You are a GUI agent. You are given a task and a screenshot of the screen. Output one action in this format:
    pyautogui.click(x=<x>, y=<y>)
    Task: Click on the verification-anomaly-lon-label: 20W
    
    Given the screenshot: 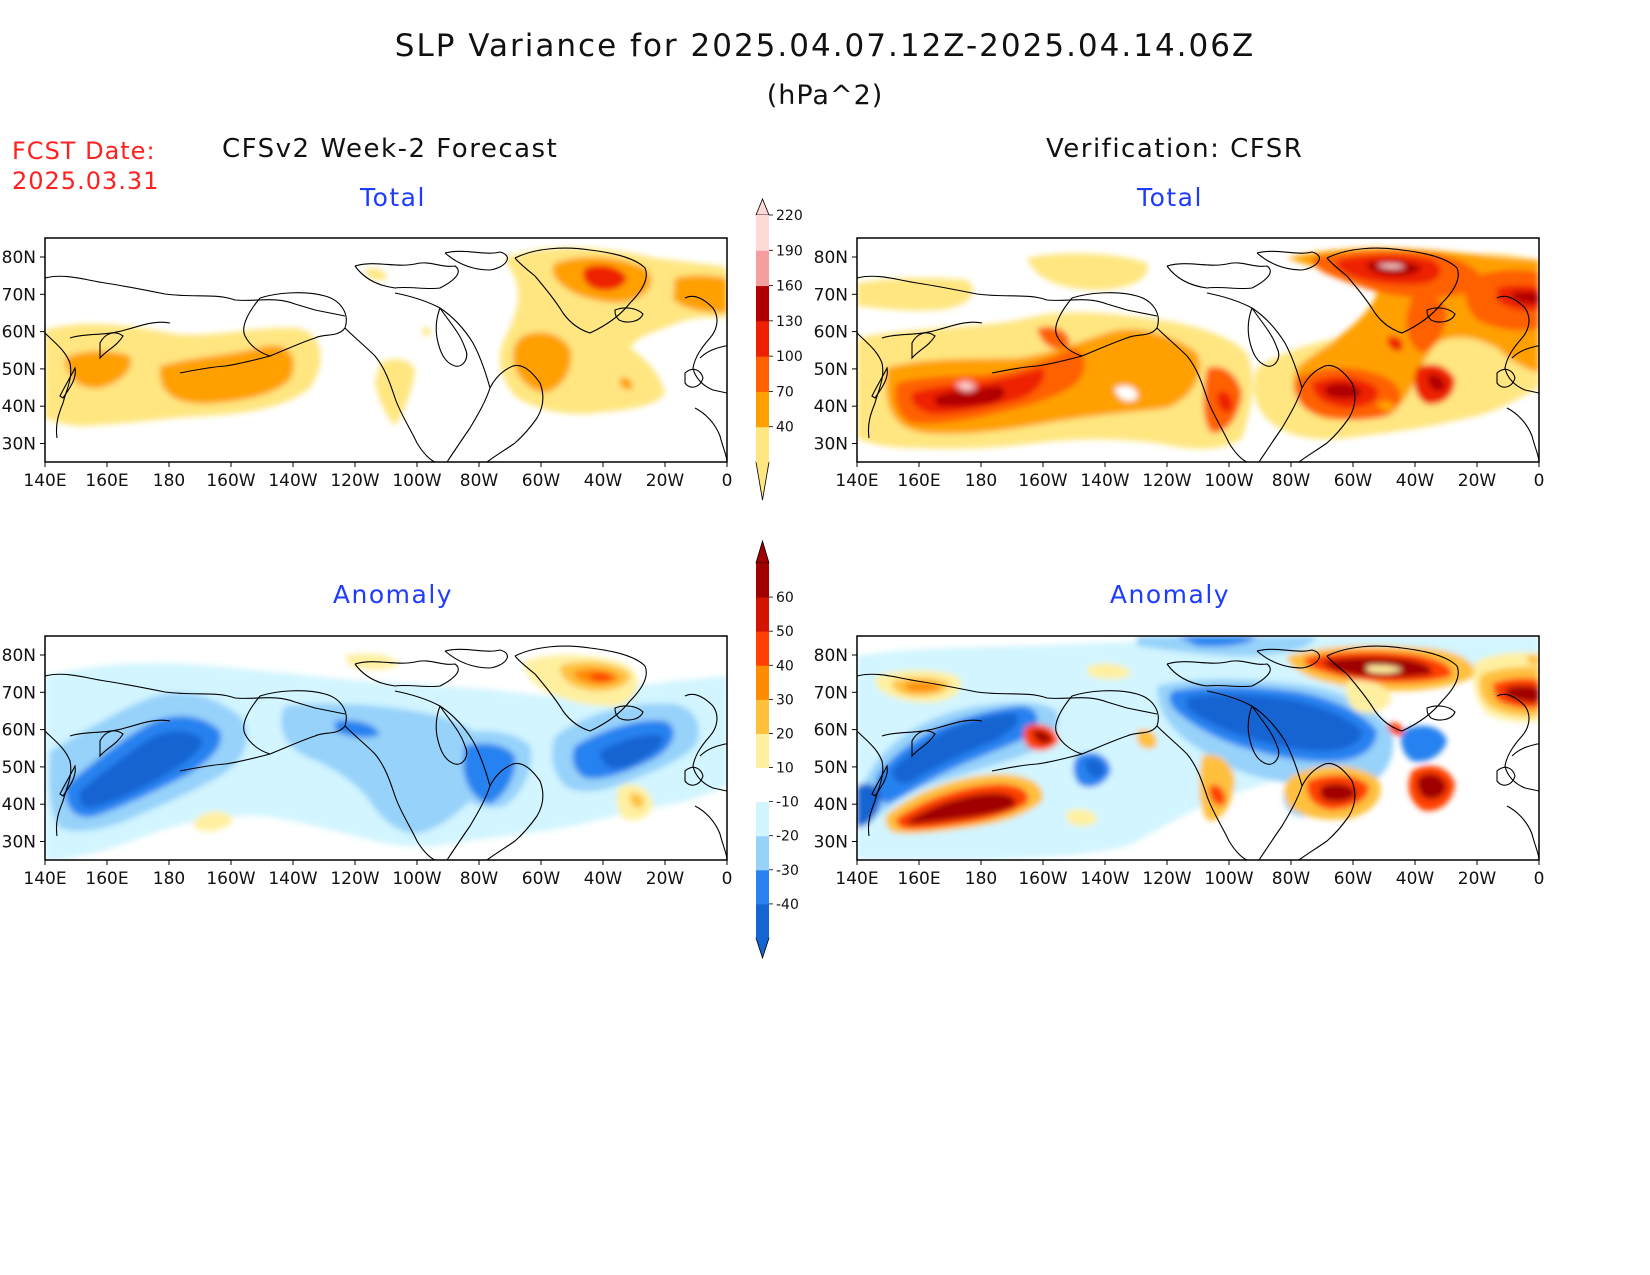 What is the action you would take?
    pyautogui.click(x=1477, y=879)
    